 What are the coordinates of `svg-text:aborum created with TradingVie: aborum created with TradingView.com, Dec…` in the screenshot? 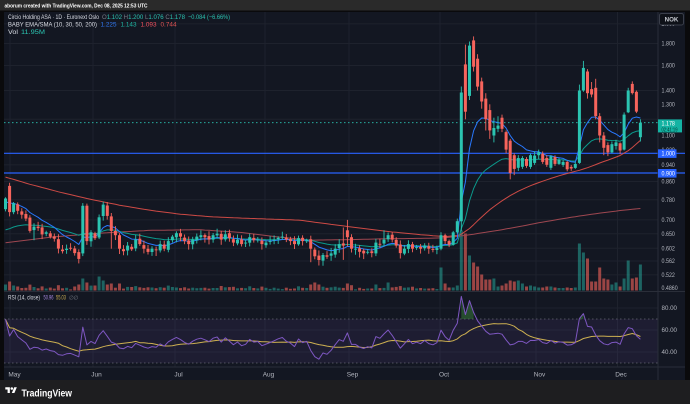 It's located at (76, 7).